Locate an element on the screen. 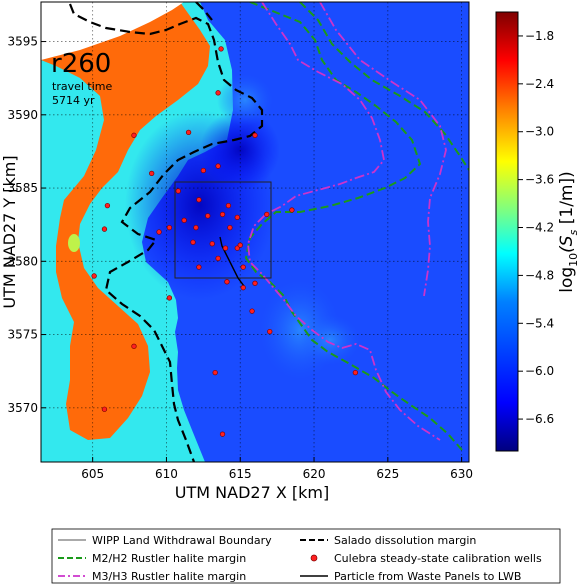  legend-label: Particle from Waste Panels to LWB is located at coordinates (427, 576).